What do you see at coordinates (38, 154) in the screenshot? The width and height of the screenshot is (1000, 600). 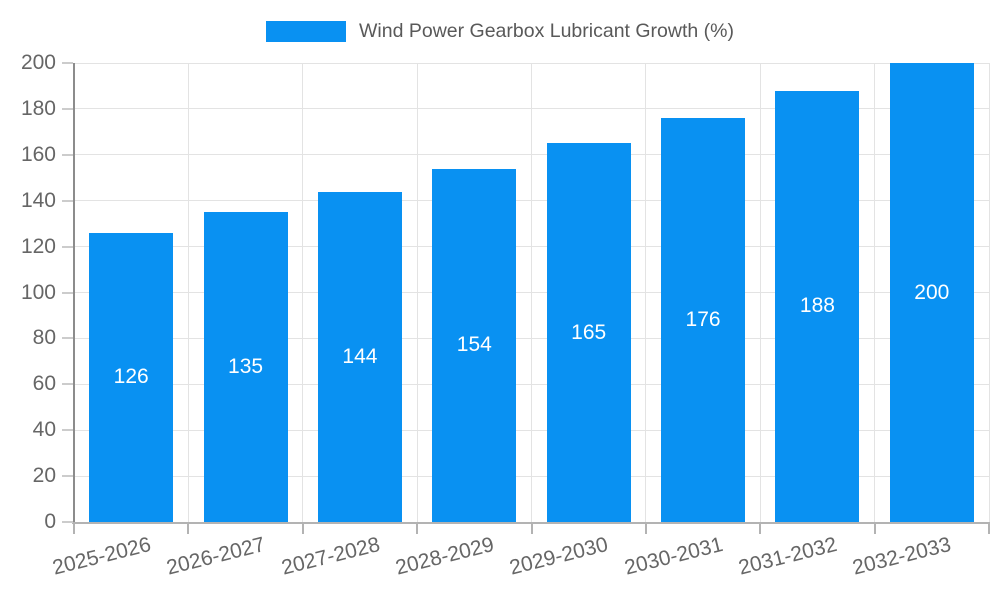 I see `y-tick-label: 160` at bounding box center [38, 154].